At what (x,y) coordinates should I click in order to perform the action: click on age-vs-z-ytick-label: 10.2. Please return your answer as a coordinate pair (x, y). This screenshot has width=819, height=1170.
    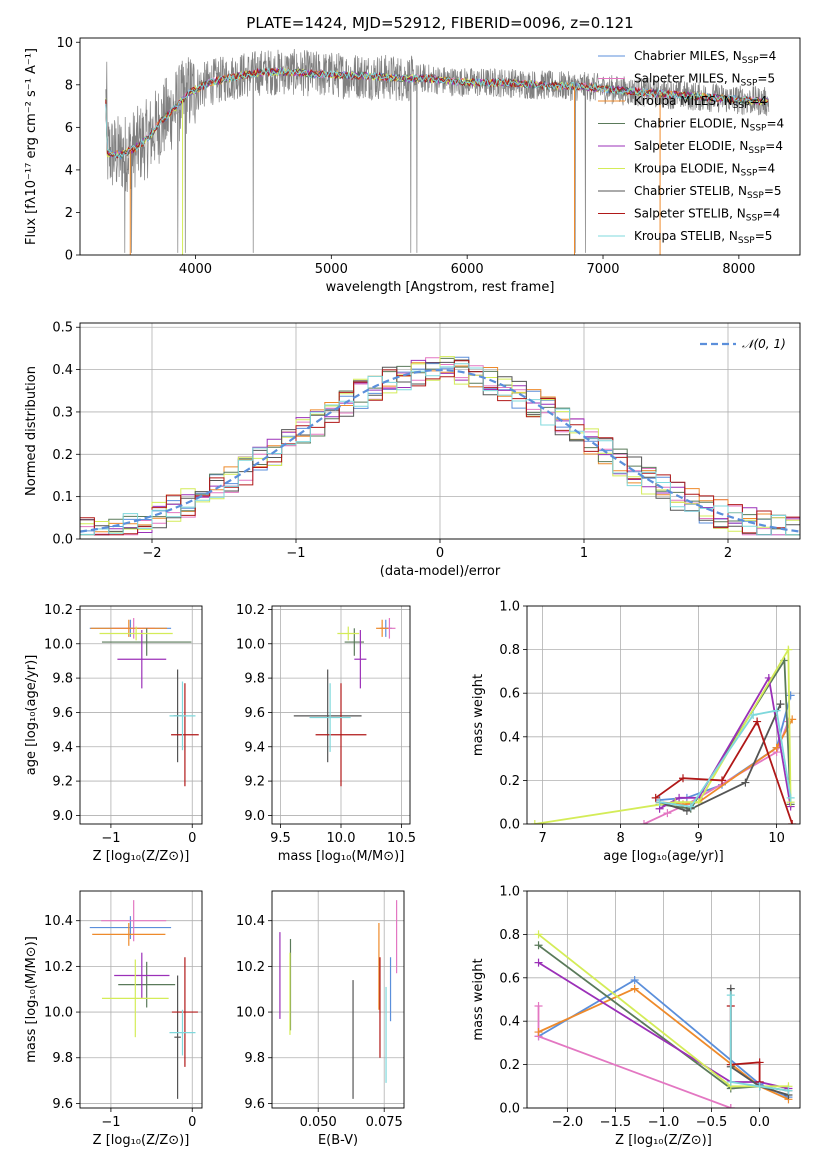
    Looking at the image, I should click on (58, 610).